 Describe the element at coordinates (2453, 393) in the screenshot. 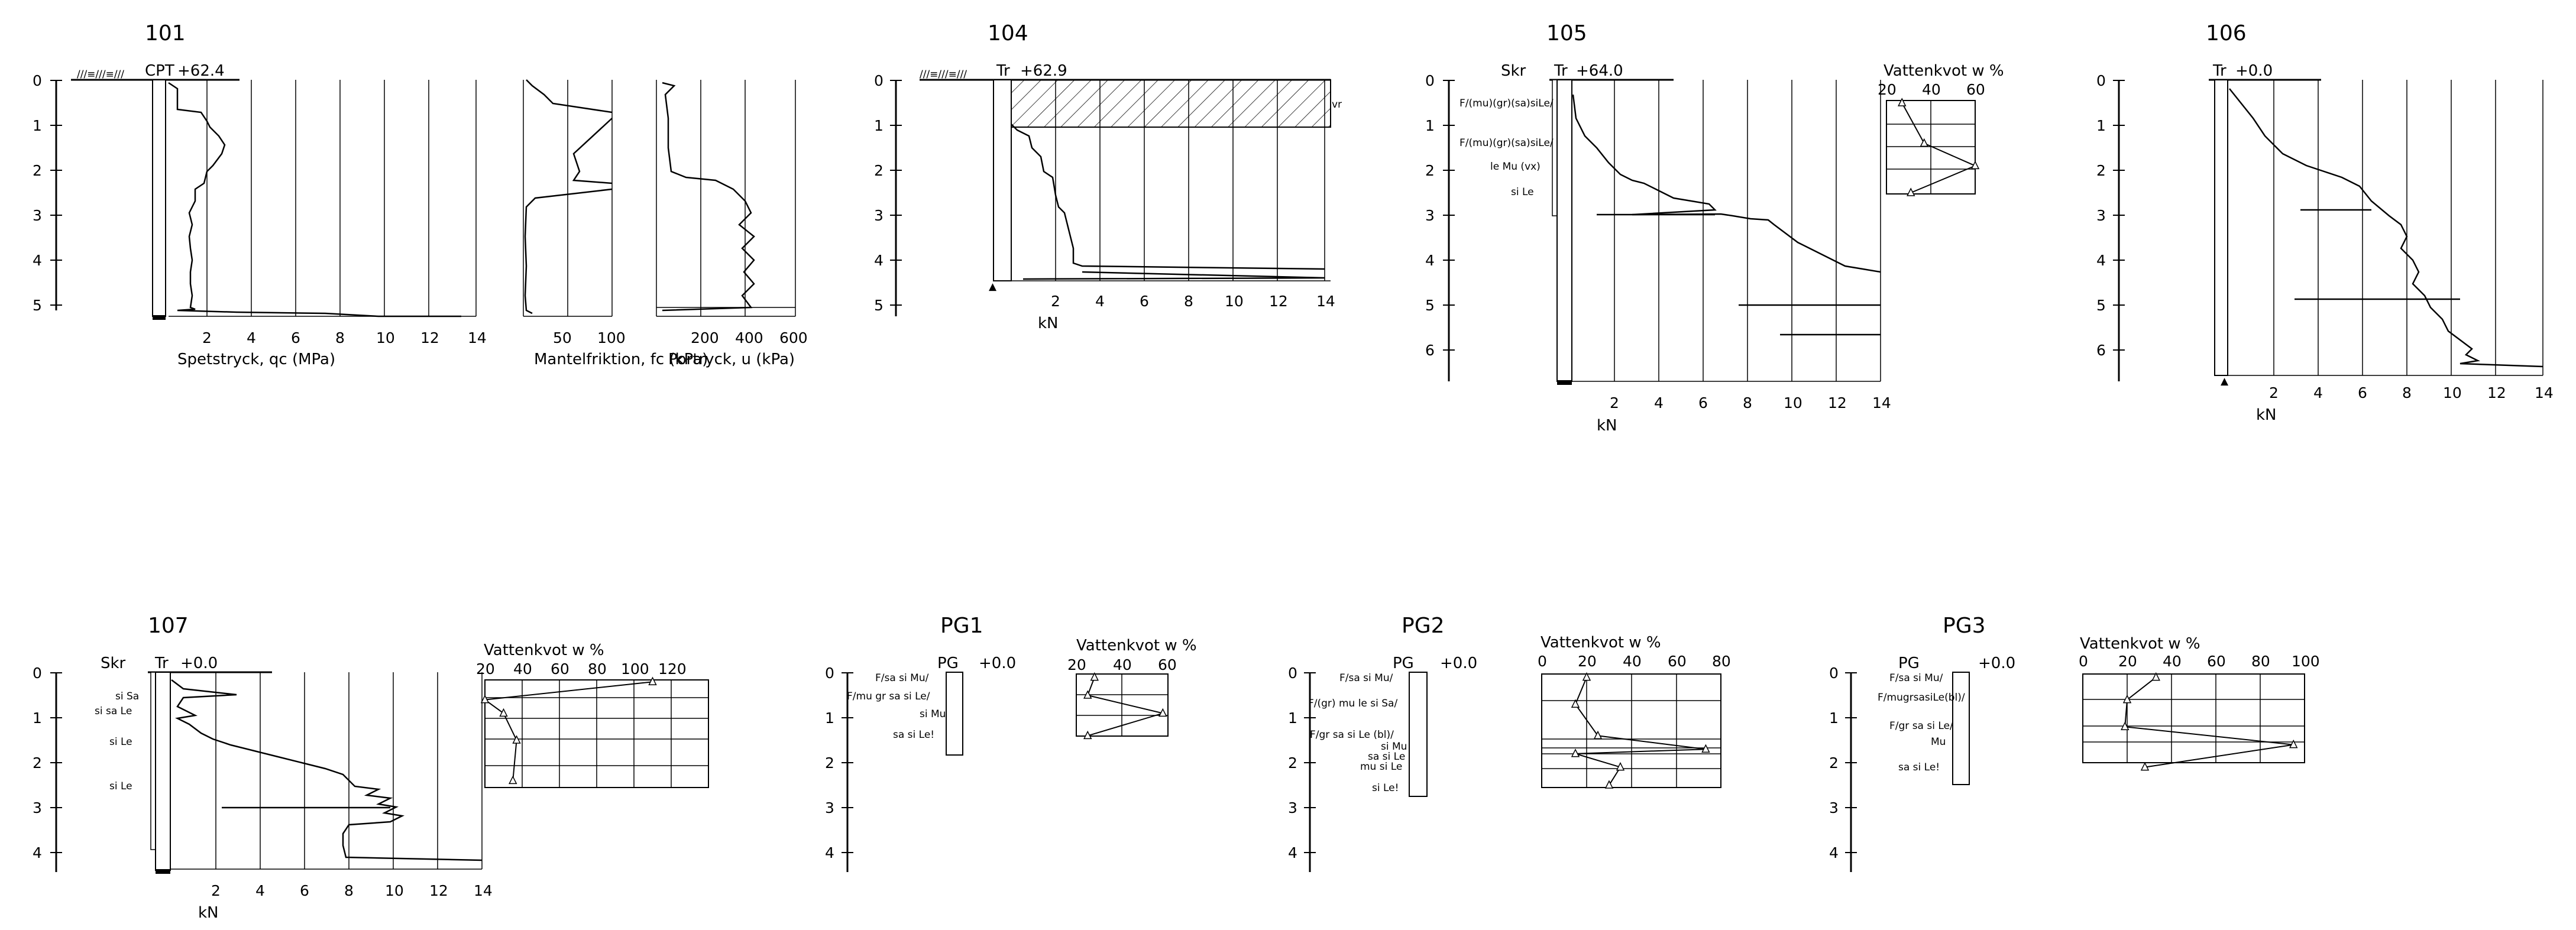

I see `kn-tick: 10` at that location.